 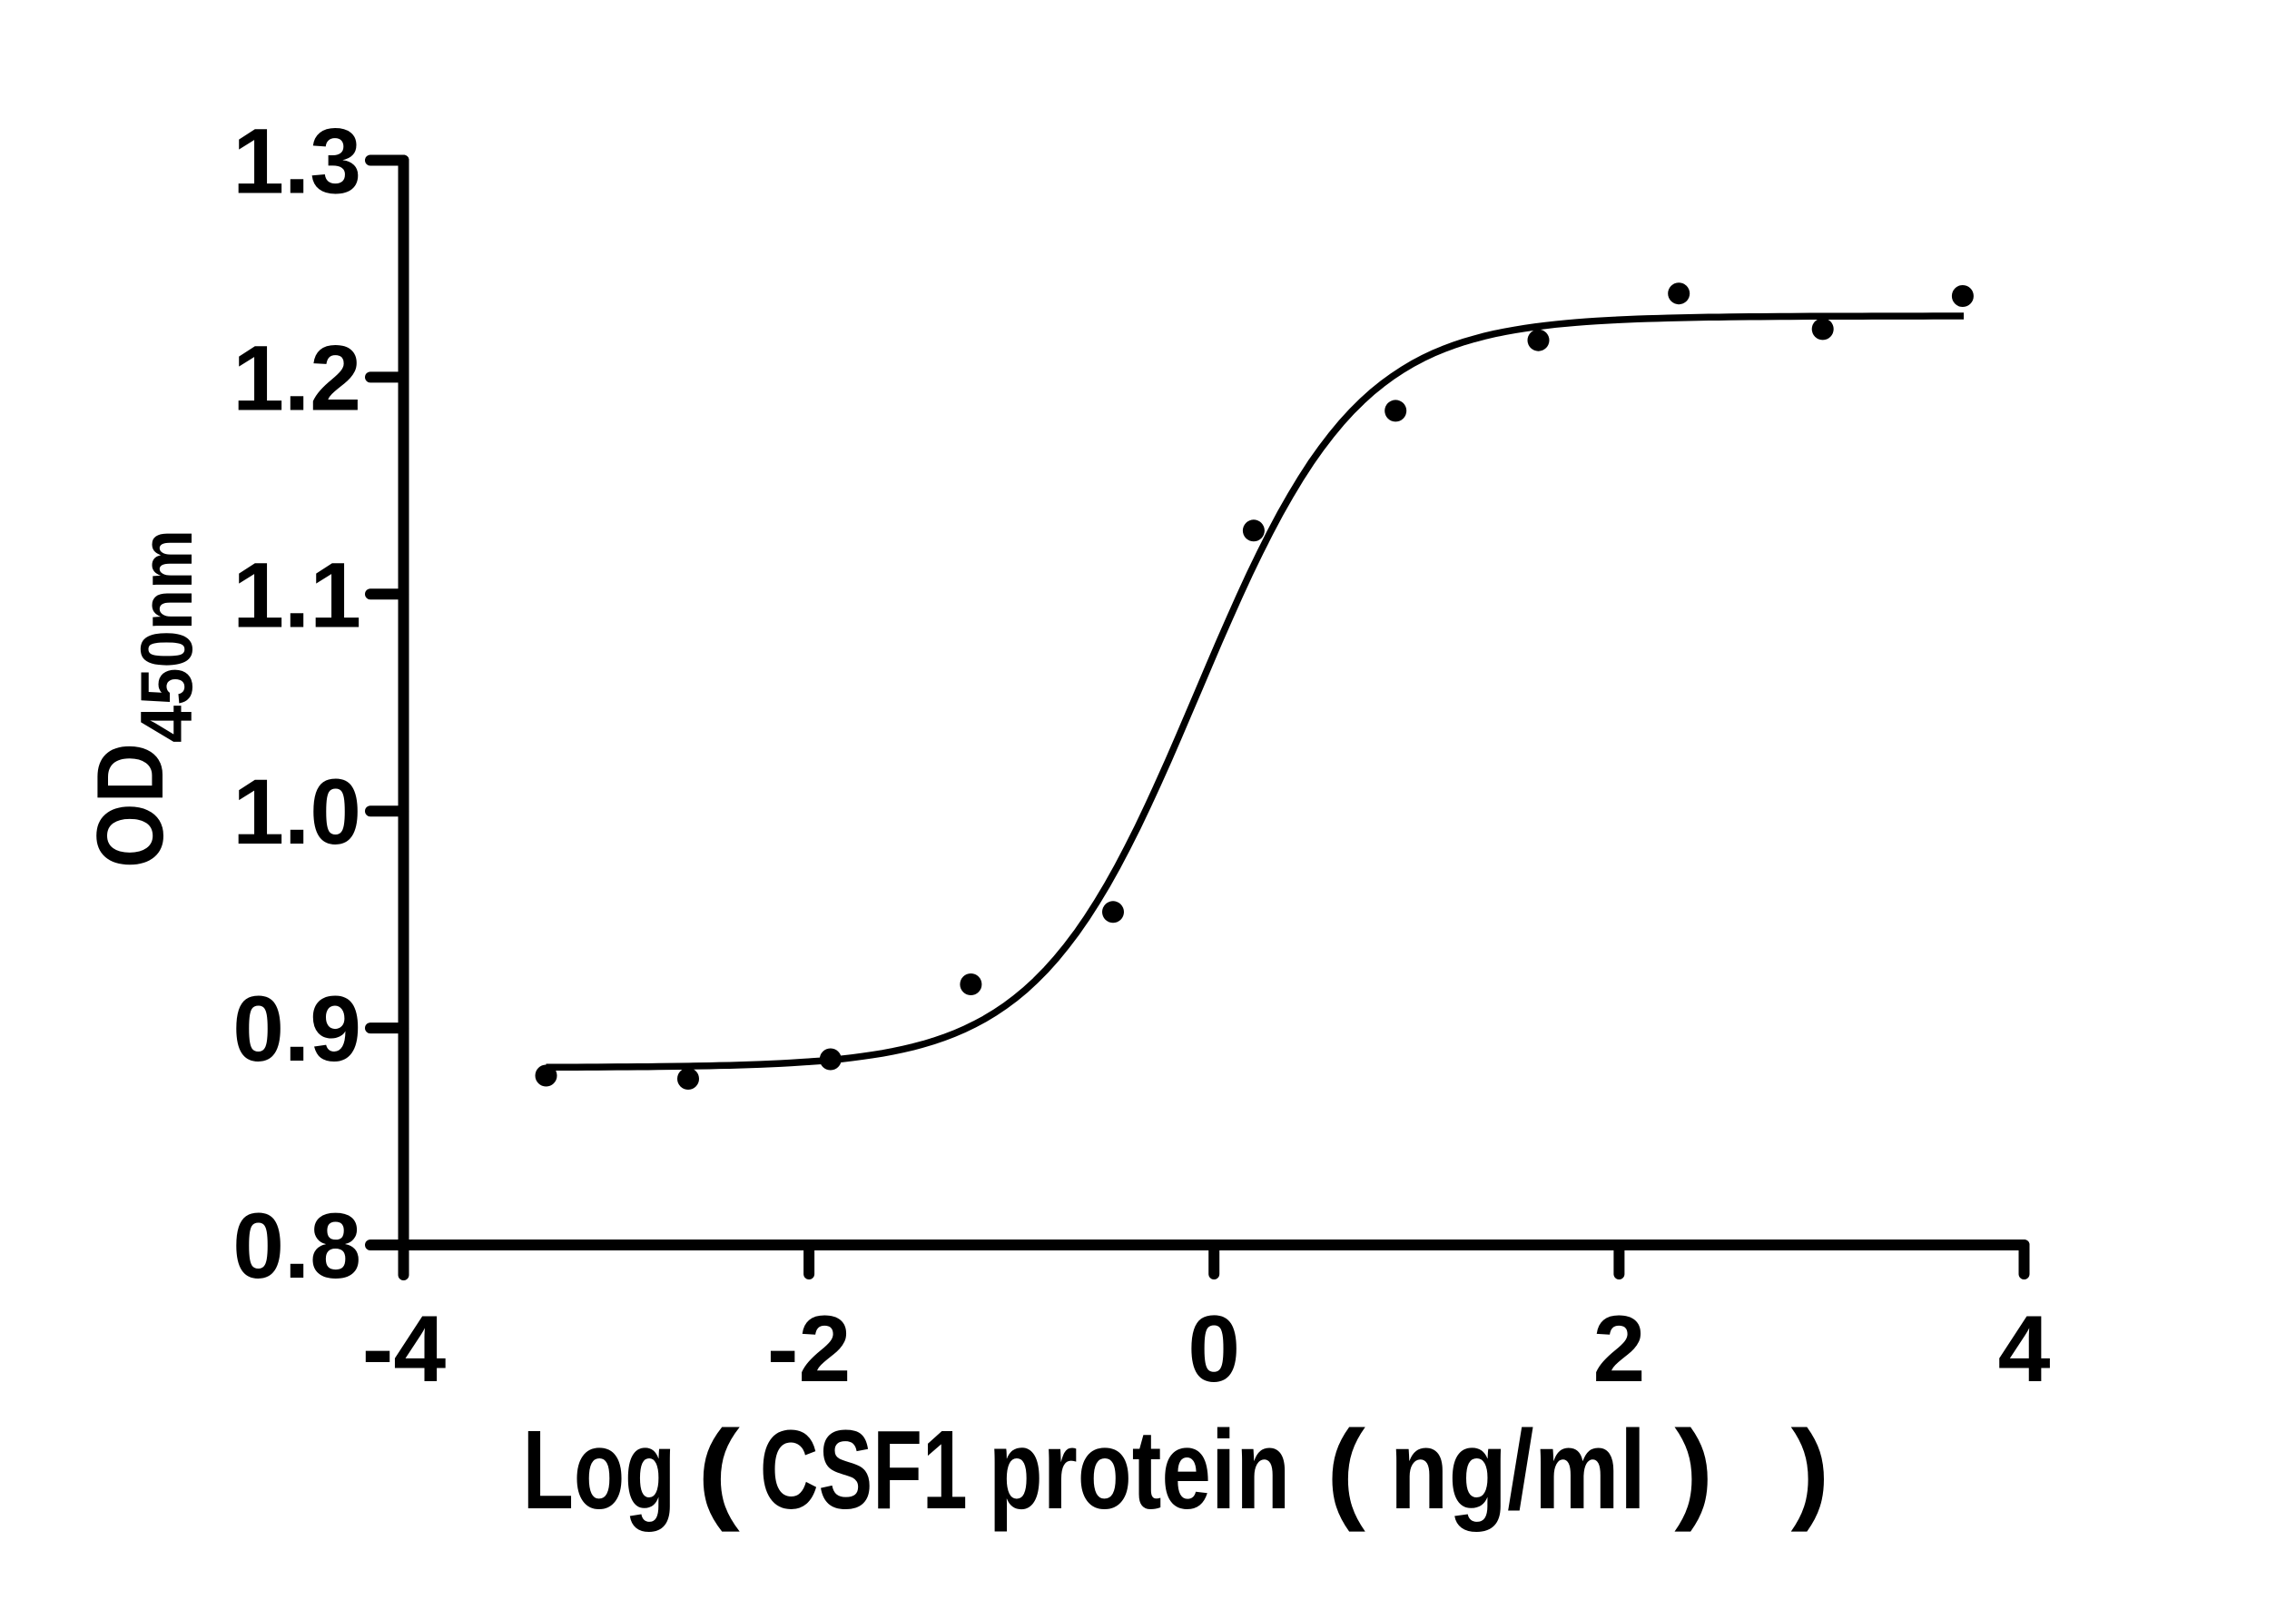 I want to click on svg-text: 1.2, so click(x=296, y=378).